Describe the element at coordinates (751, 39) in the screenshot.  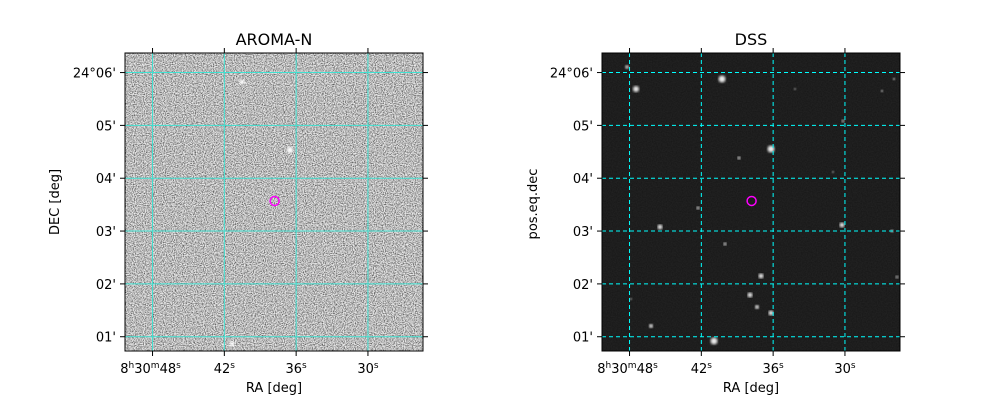
I see `dss-title: DSS` at that location.